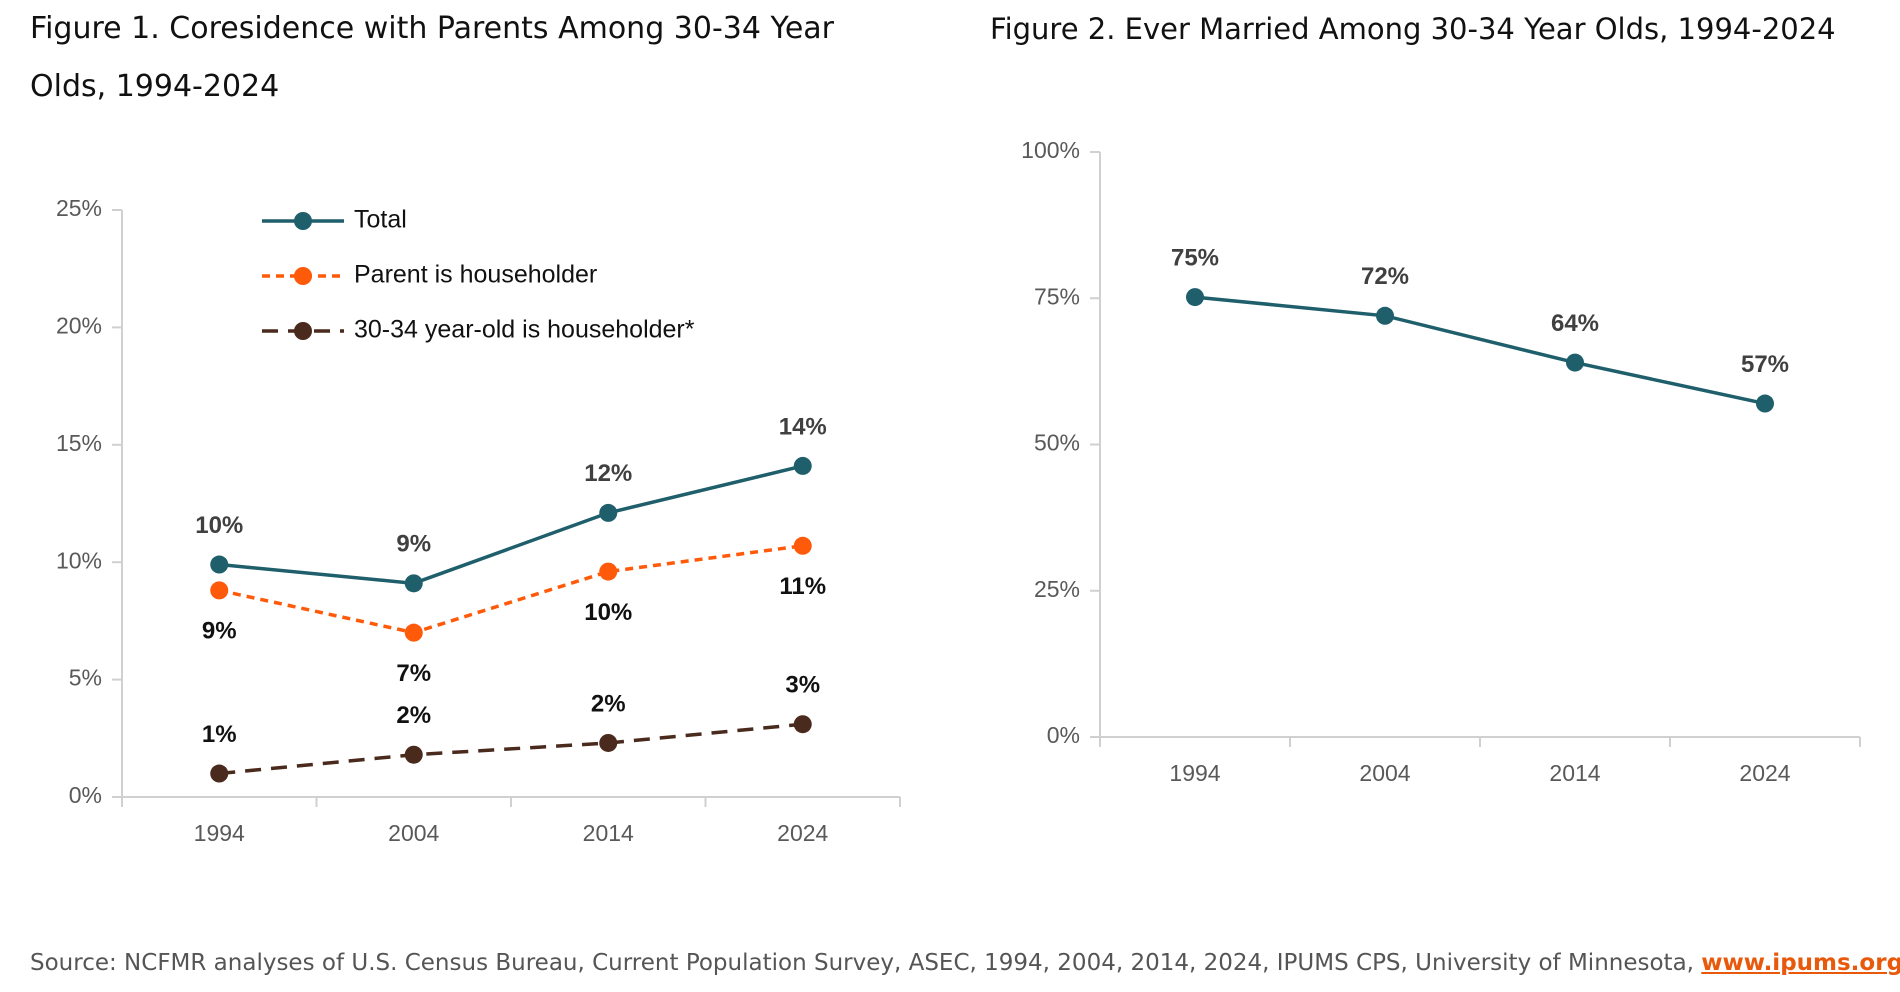 The width and height of the screenshot is (1900, 992). Describe the element at coordinates (1057, 296) in the screenshot. I see `y-tick-label: 75%` at that location.